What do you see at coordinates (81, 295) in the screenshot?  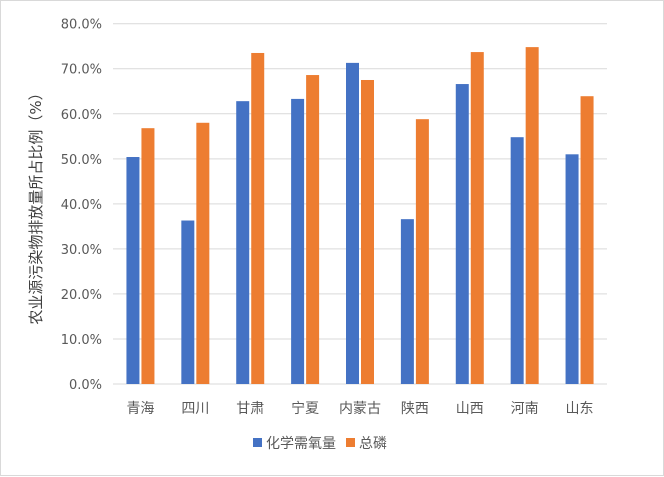 I see `y-tick-label: 20.0%` at bounding box center [81, 295].